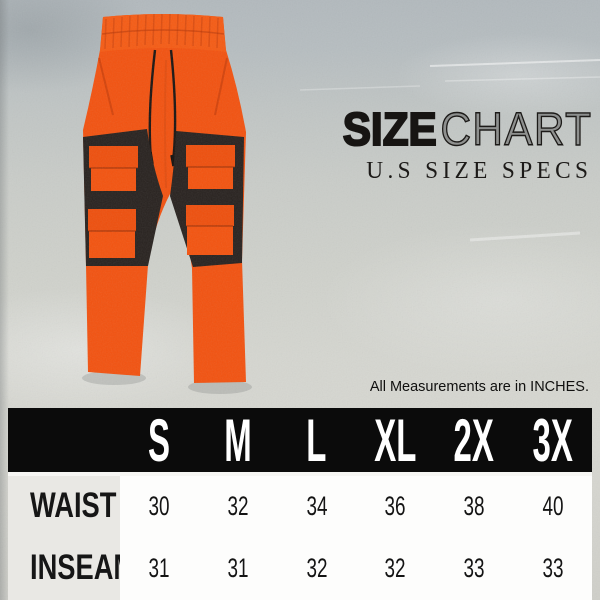 This screenshot has width=600, height=600. I want to click on row-label-inseam: INSEAM, so click(64, 568).